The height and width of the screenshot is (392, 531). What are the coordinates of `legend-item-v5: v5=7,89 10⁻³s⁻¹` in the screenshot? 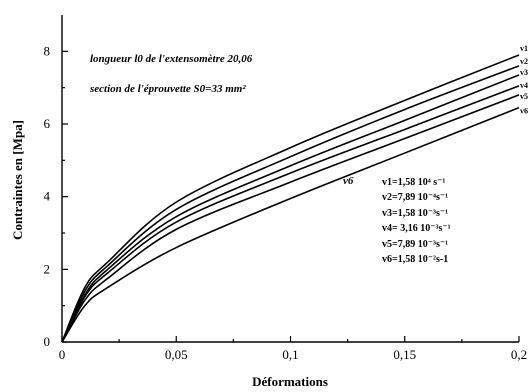 It's located at (415, 244).